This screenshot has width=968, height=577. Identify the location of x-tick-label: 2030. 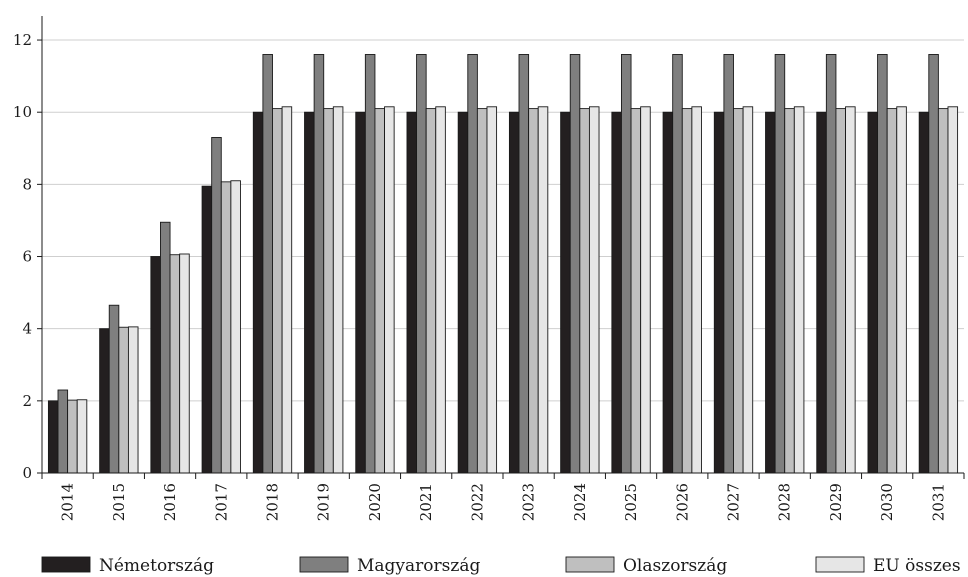
(887, 502).